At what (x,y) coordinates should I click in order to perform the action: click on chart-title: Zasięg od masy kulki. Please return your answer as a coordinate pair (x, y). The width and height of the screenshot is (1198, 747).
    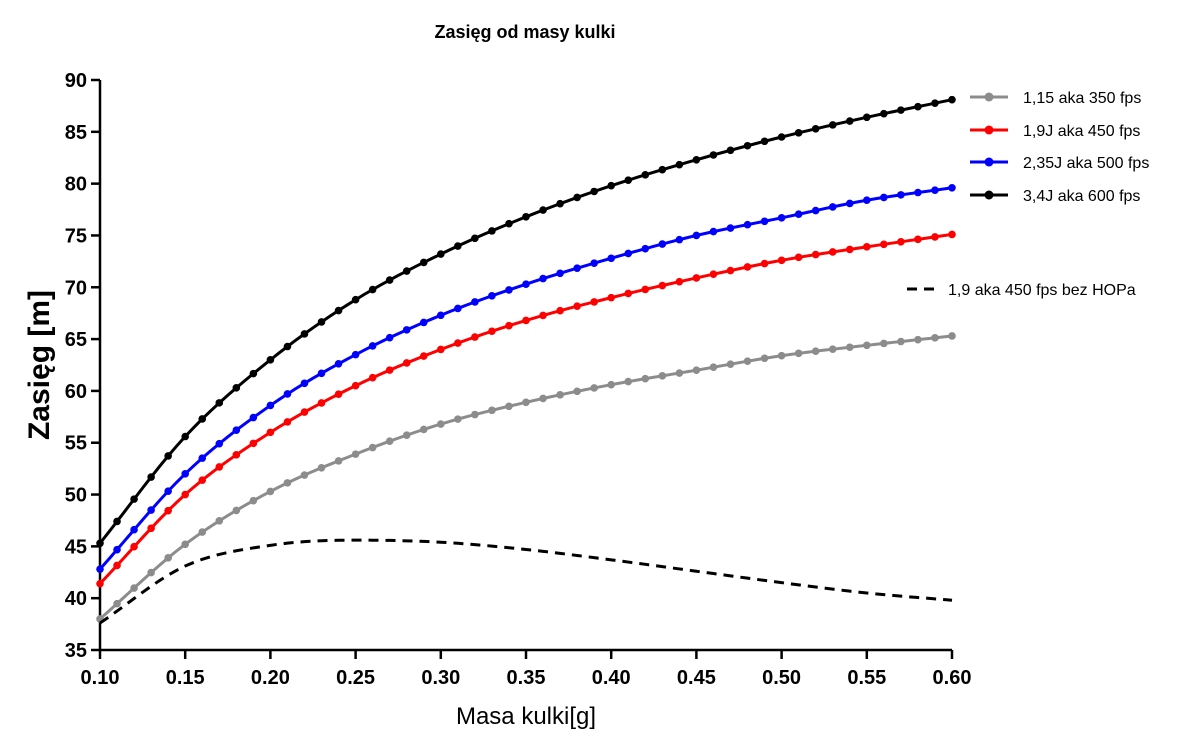
    Looking at the image, I should click on (524, 32).